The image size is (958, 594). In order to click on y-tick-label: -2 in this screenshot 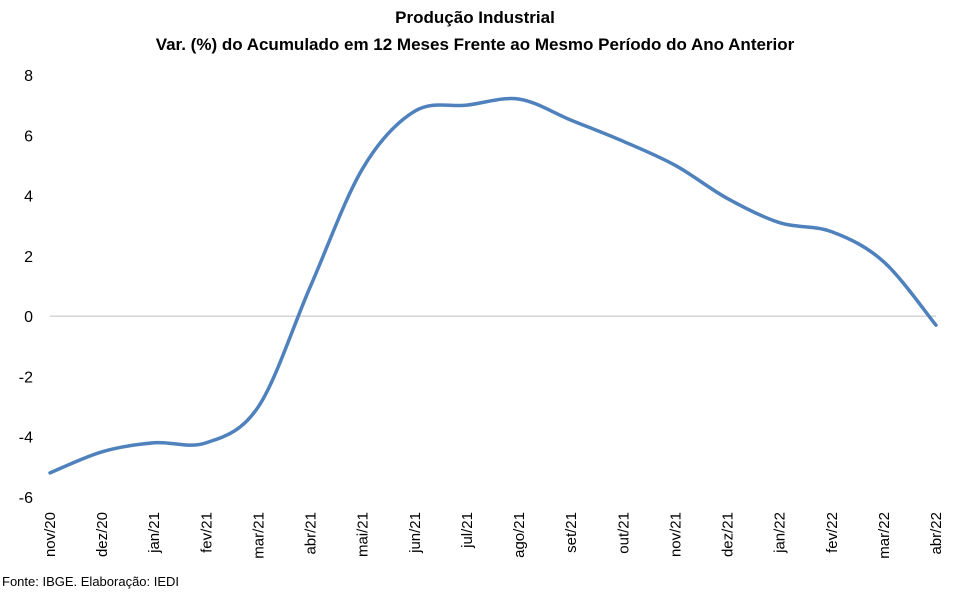, I will do `click(26, 377)`.